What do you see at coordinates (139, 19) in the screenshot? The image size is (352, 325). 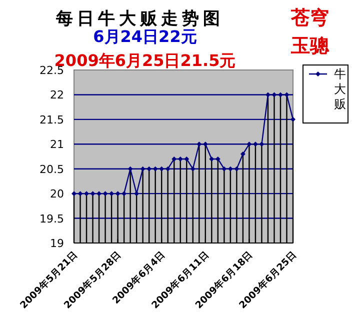 I see `chart-title: 每日牛大贩走势图` at bounding box center [139, 19].